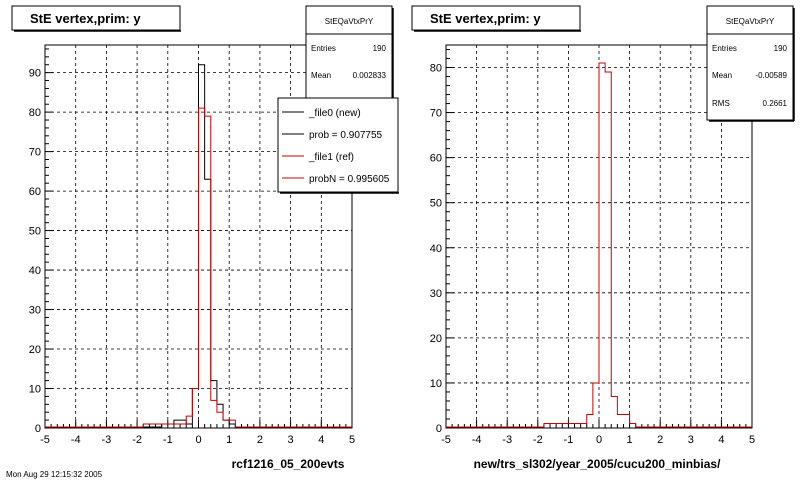  What do you see at coordinates (35, 74) in the screenshot?
I see `y-tick-label: 90` at bounding box center [35, 74].